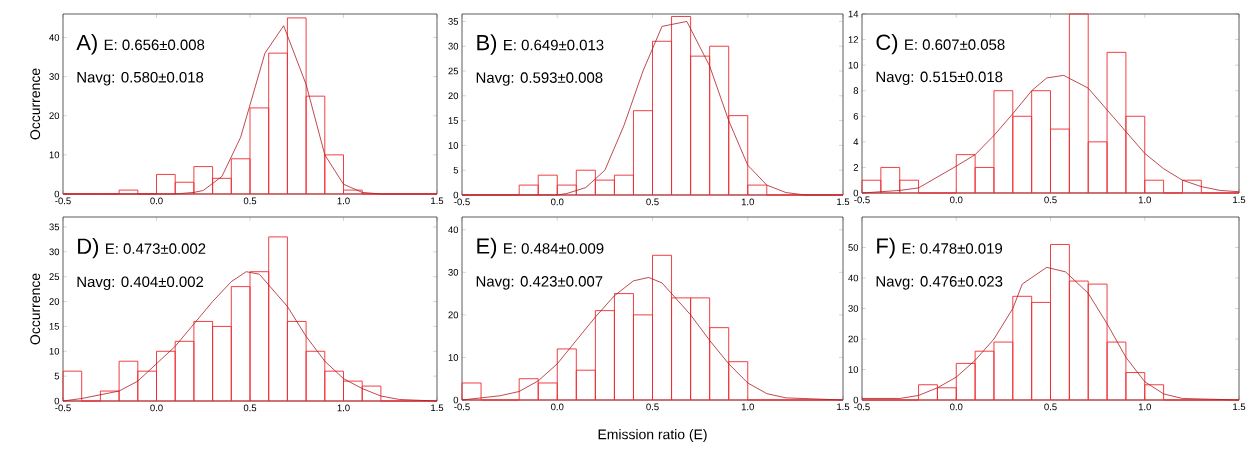 The height and width of the screenshot is (460, 1248). What do you see at coordinates (853, 247) in the screenshot?
I see `y-tick-label: 50` at bounding box center [853, 247].